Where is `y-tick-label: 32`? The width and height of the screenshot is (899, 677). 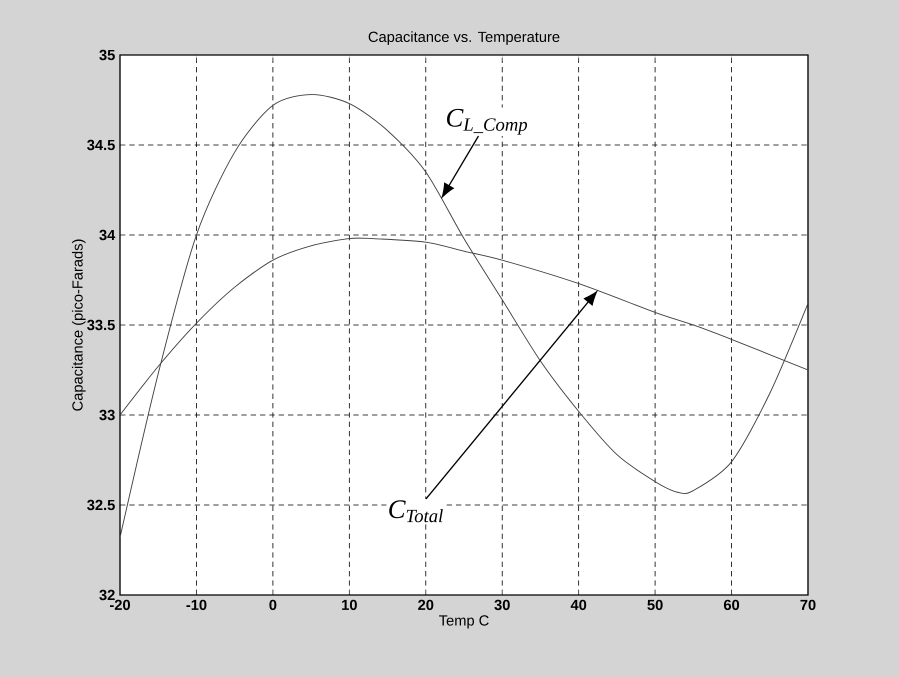
y-tick-label: 32 is located at coordinates (107, 595).